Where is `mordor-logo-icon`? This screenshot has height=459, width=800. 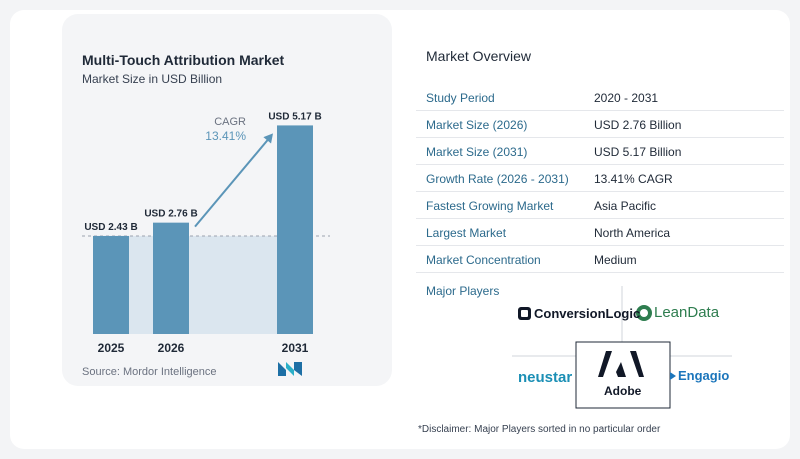 mordor-logo-icon is located at coordinates (290, 369).